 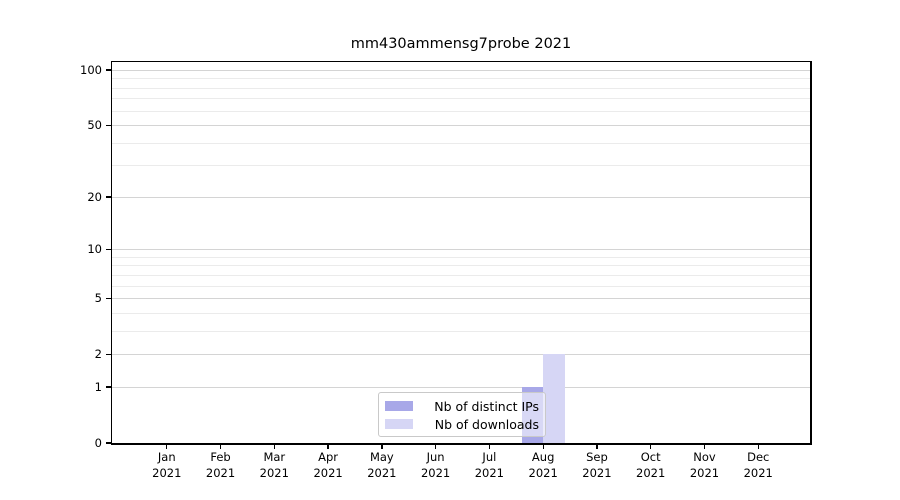 I want to click on y-tick-label-1: 1, so click(x=98, y=386).